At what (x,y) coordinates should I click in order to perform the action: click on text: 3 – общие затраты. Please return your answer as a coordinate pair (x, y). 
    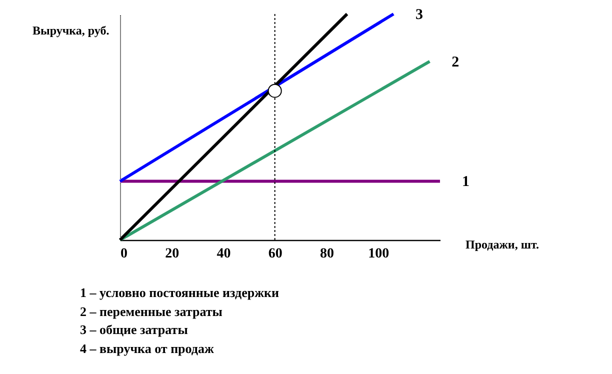
    Looking at the image, I should click on (134, 330).